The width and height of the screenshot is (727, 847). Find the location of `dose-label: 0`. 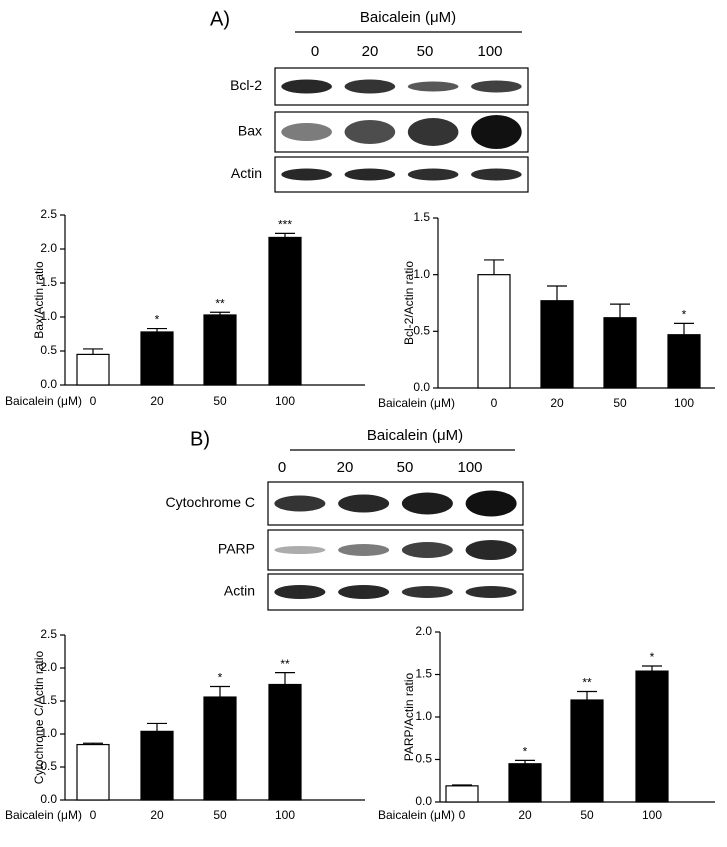

dose-label: 0 is located at coordinates (315, 51).